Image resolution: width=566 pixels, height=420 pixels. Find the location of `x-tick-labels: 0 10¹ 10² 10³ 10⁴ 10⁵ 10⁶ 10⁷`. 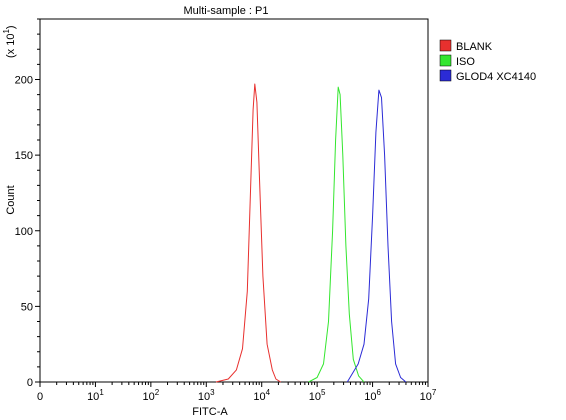

x-tick-labels: 0 10¹ 10² 10³ 10⁴ 10⁵ 10⁶ 10⁷ is located at coordinates (237, 395).